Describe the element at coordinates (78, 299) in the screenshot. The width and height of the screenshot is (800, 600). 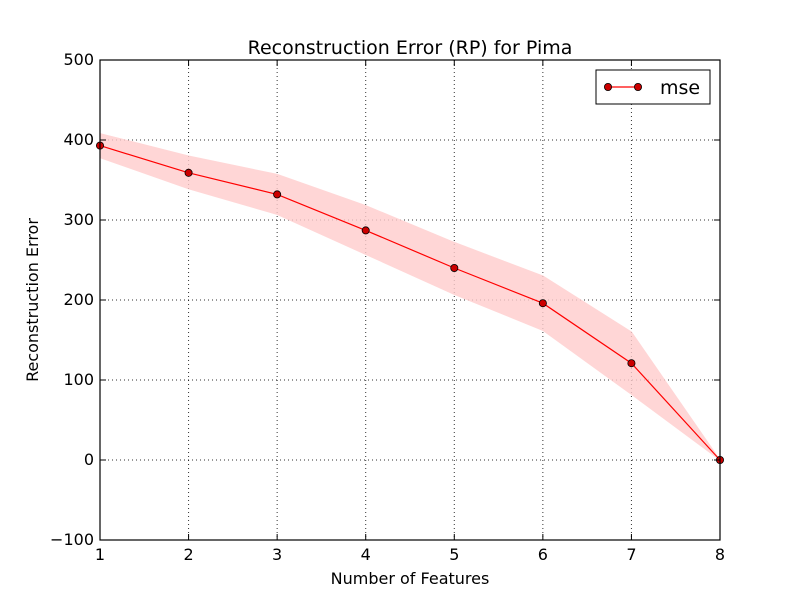
I see `y-tick-label: 200` at that location.